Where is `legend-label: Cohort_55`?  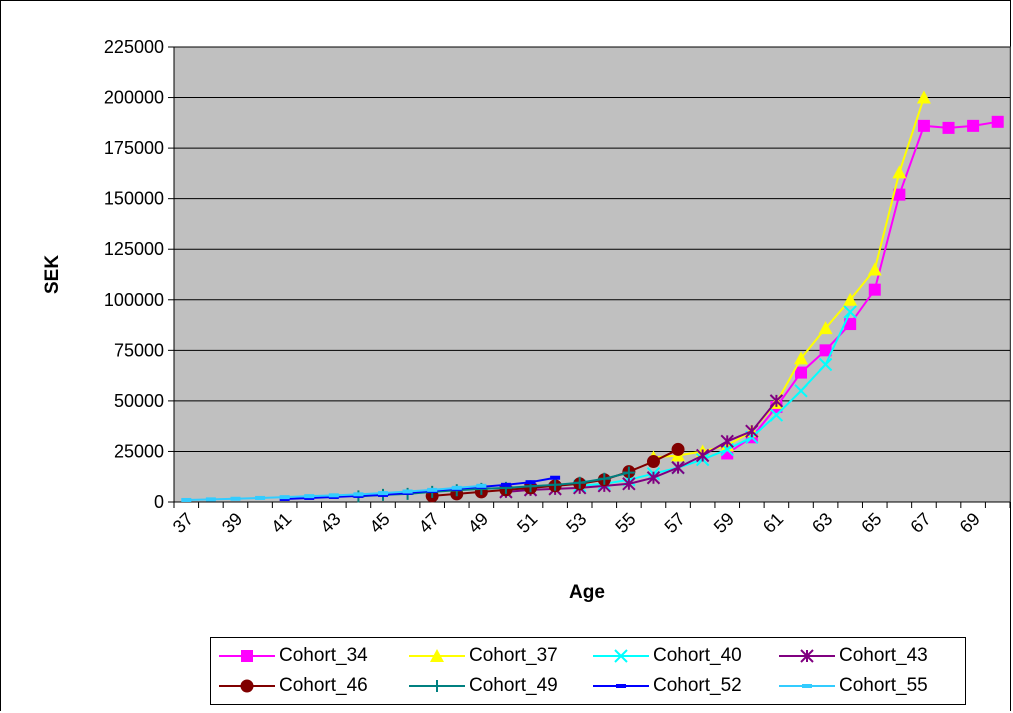
legend-label: Cohort_55 is located at coordinates (883, 685).